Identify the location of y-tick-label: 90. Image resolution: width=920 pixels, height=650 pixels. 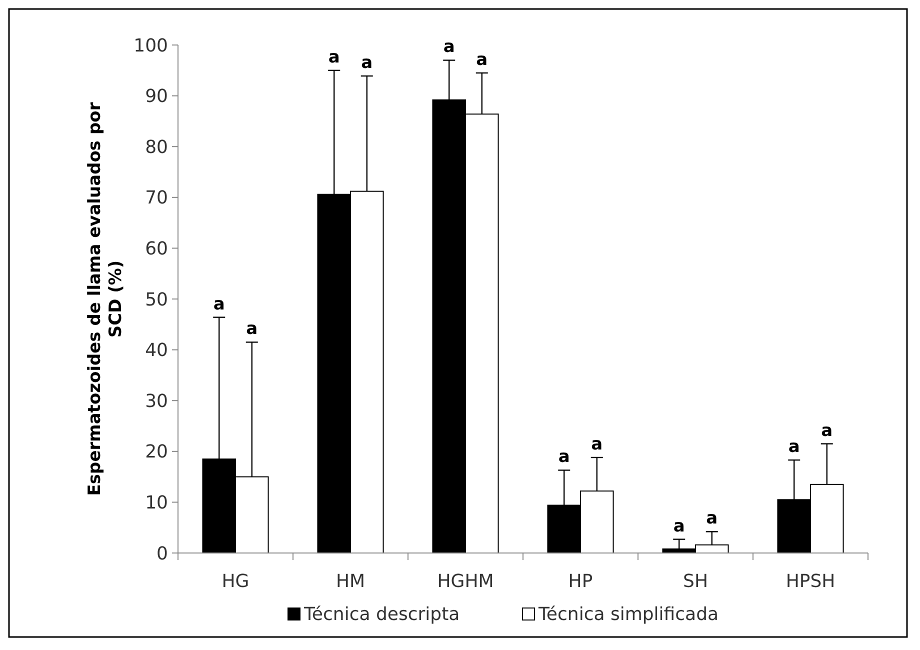
(156, 97).